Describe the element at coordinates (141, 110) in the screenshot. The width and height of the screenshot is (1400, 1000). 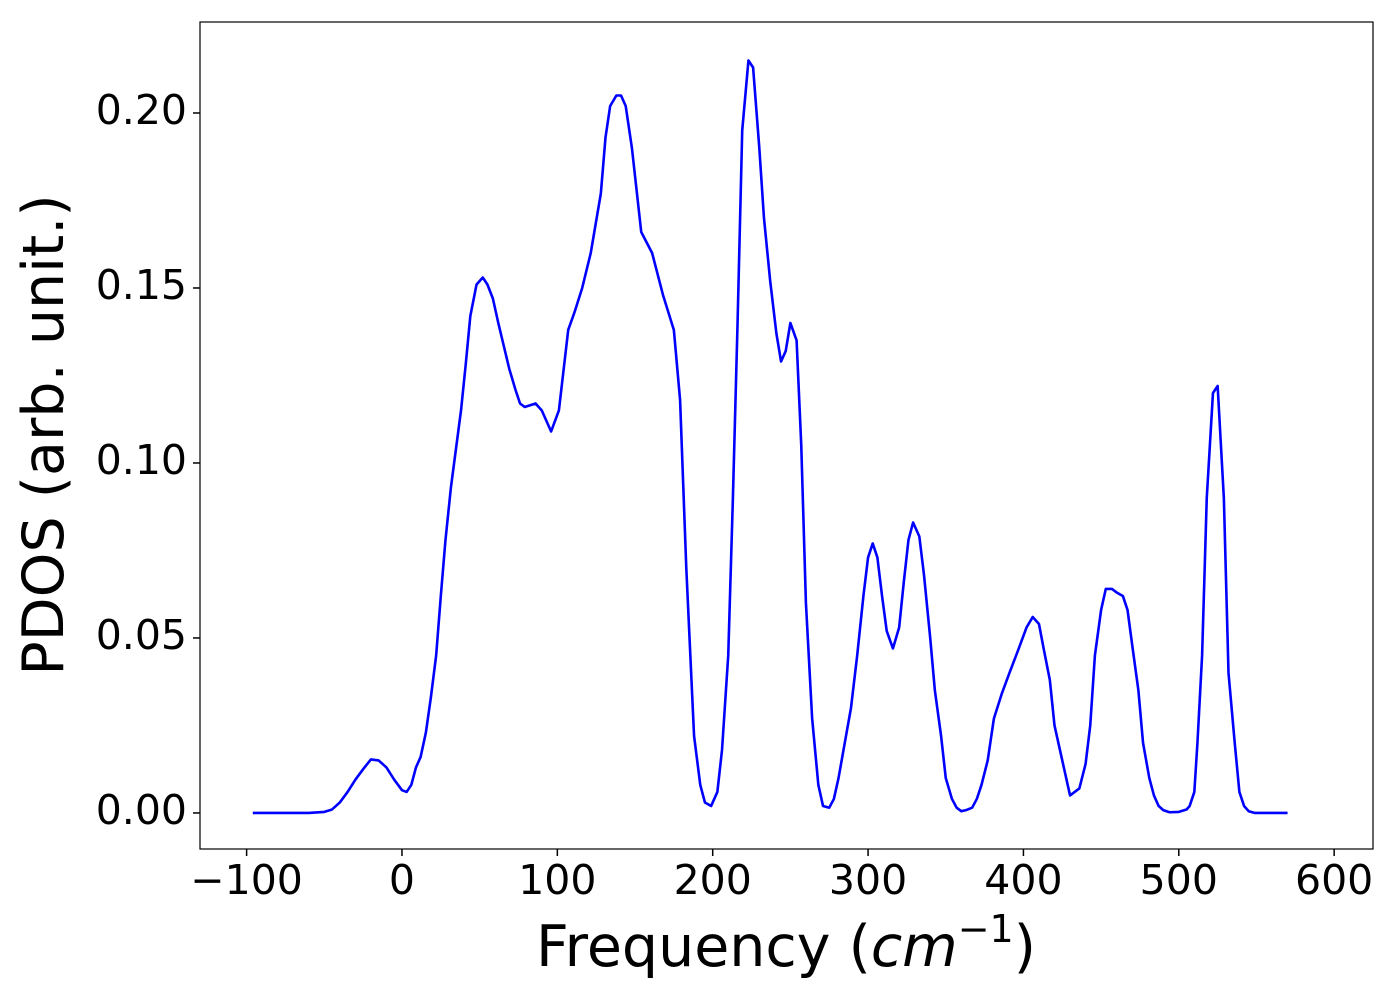
I see `y-tick-label: 0.20` at that location.